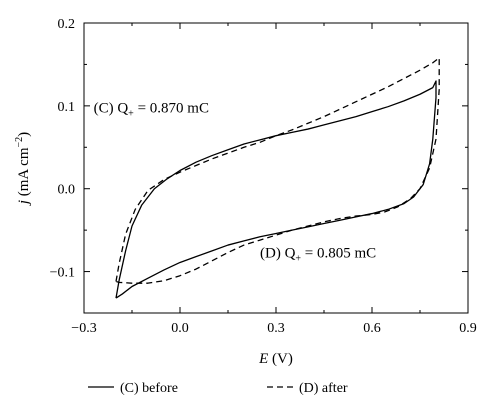 The image size is (500, 414). Describe the element at coordinates (276, 328) in the screenshot. I see `x-tick-label: 0.3` at that location.